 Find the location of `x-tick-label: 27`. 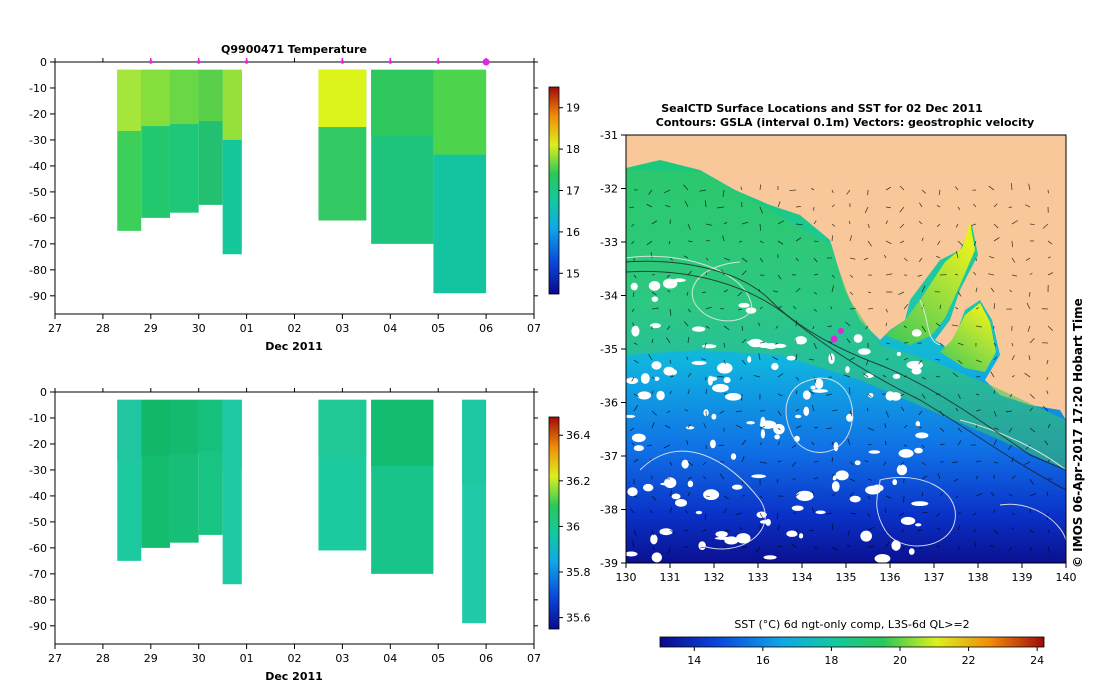

x-tick-label: 27 is located at coordinates (55, 328).